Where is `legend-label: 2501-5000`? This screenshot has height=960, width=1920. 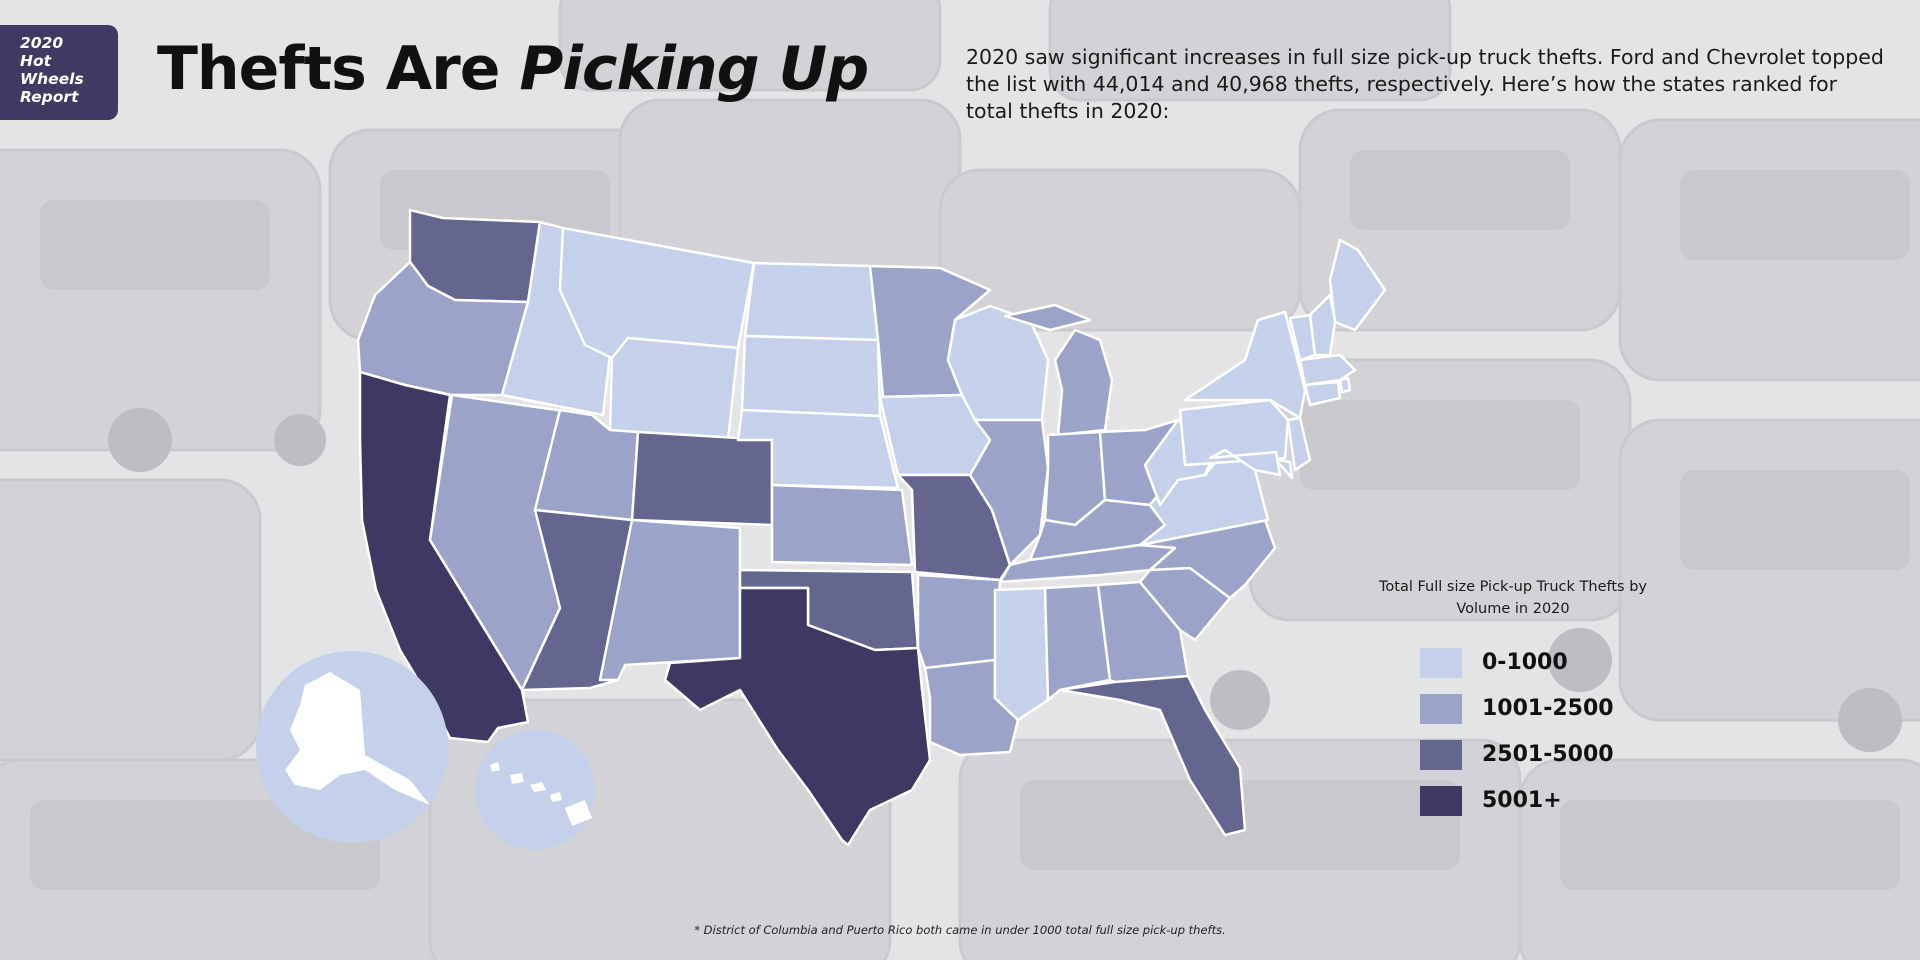
legend-label: 2501-5000 is located at coordinates (1548, 754).